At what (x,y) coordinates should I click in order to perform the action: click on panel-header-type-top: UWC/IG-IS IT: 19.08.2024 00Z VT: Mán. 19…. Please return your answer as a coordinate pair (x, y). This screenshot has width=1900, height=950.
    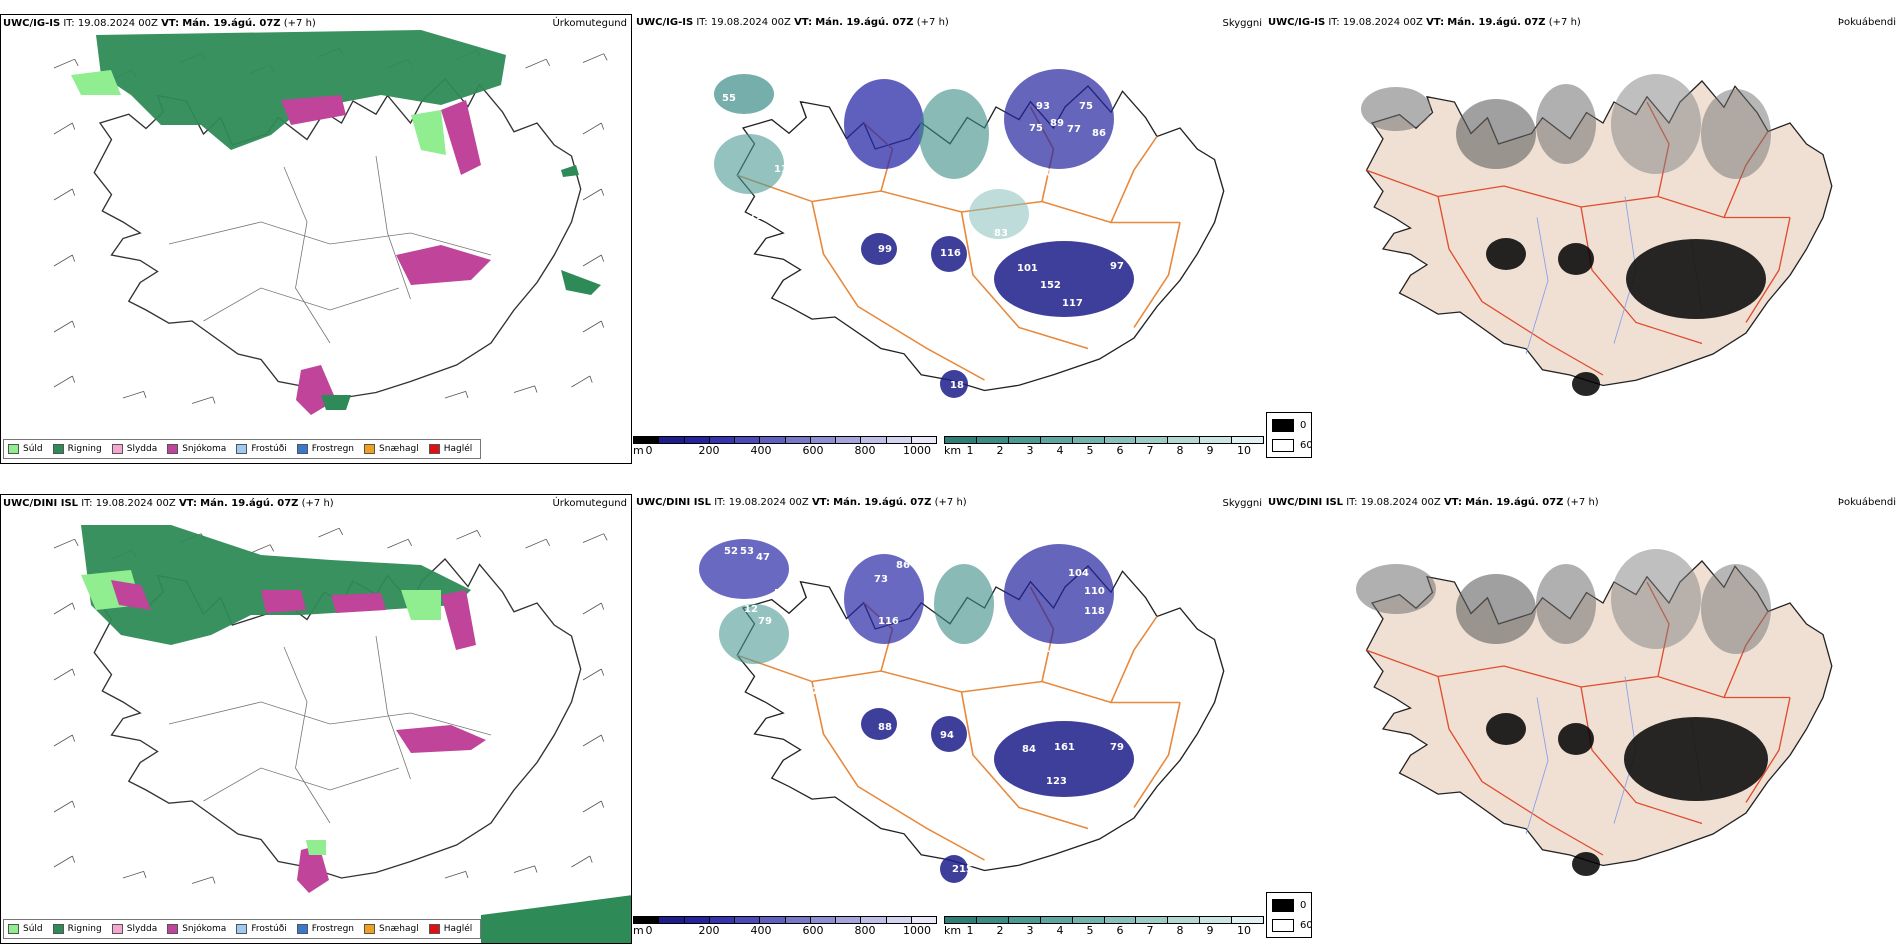
    Looking at the image, I should click on (316, 24).